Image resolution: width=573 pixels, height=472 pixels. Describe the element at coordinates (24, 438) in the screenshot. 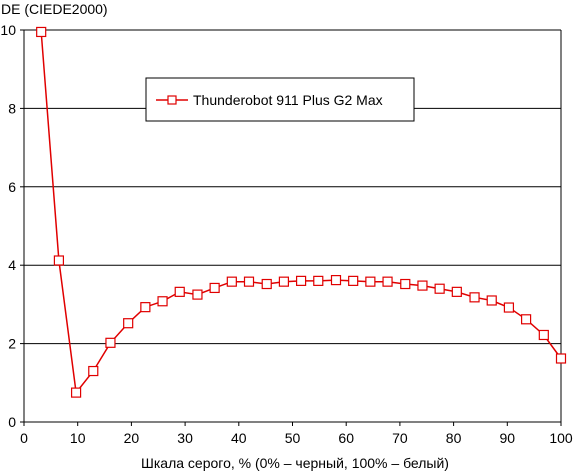

I see `x-tick-label: 0` at that location.